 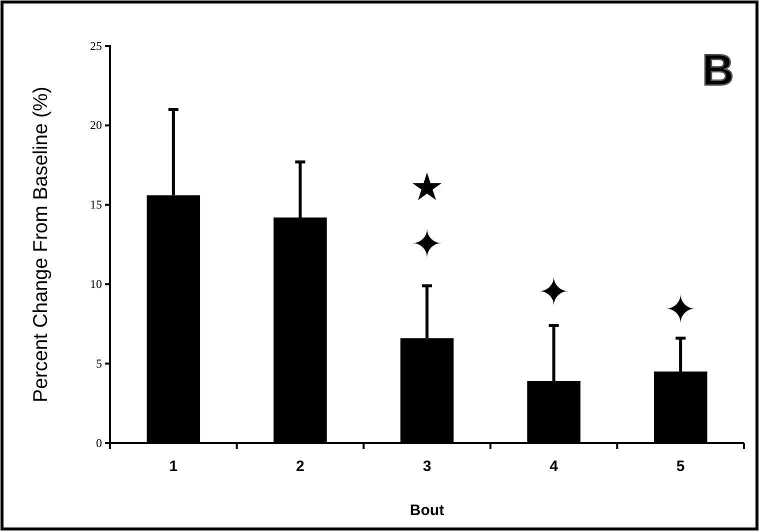 I want to click on x-tick-label: 4, so click(x=554, y=466).